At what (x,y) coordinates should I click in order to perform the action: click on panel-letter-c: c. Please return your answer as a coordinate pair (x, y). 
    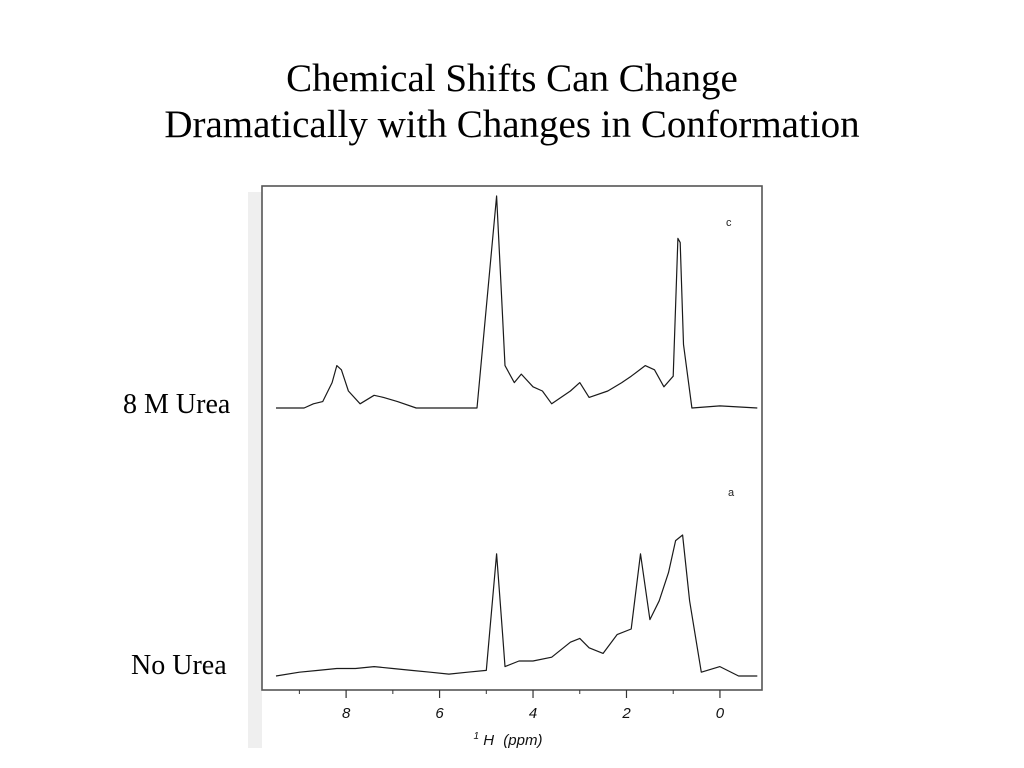
    Looking at the image, I should click on (729, 223).